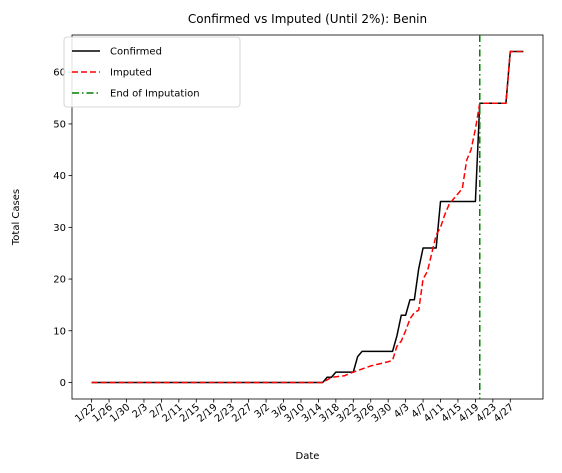 The width and height of the screenshot is (562, 473). What do you see at coordinates (307, 19) in the screenshot?
I see `chart-title: Confirmed vs Imputed (Until 2%): Benin` at bounding box center [307, 19].